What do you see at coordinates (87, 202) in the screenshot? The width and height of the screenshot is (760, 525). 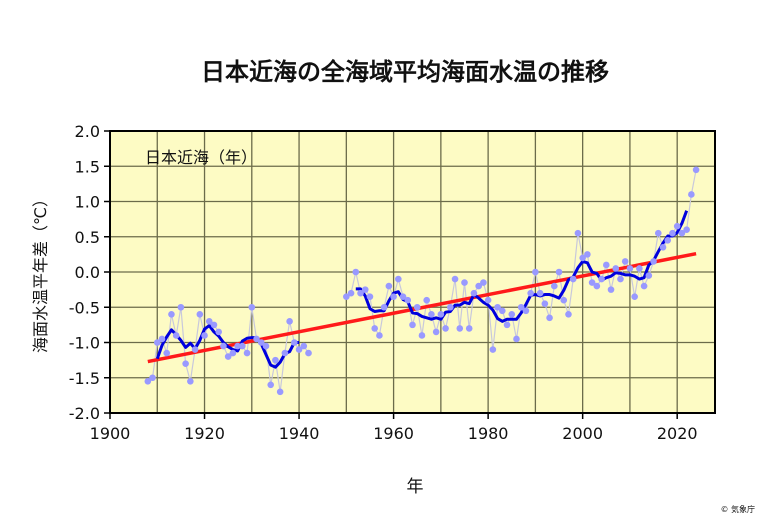 I see `y-tick-label: 1.0` at bounding box center [87, 202].